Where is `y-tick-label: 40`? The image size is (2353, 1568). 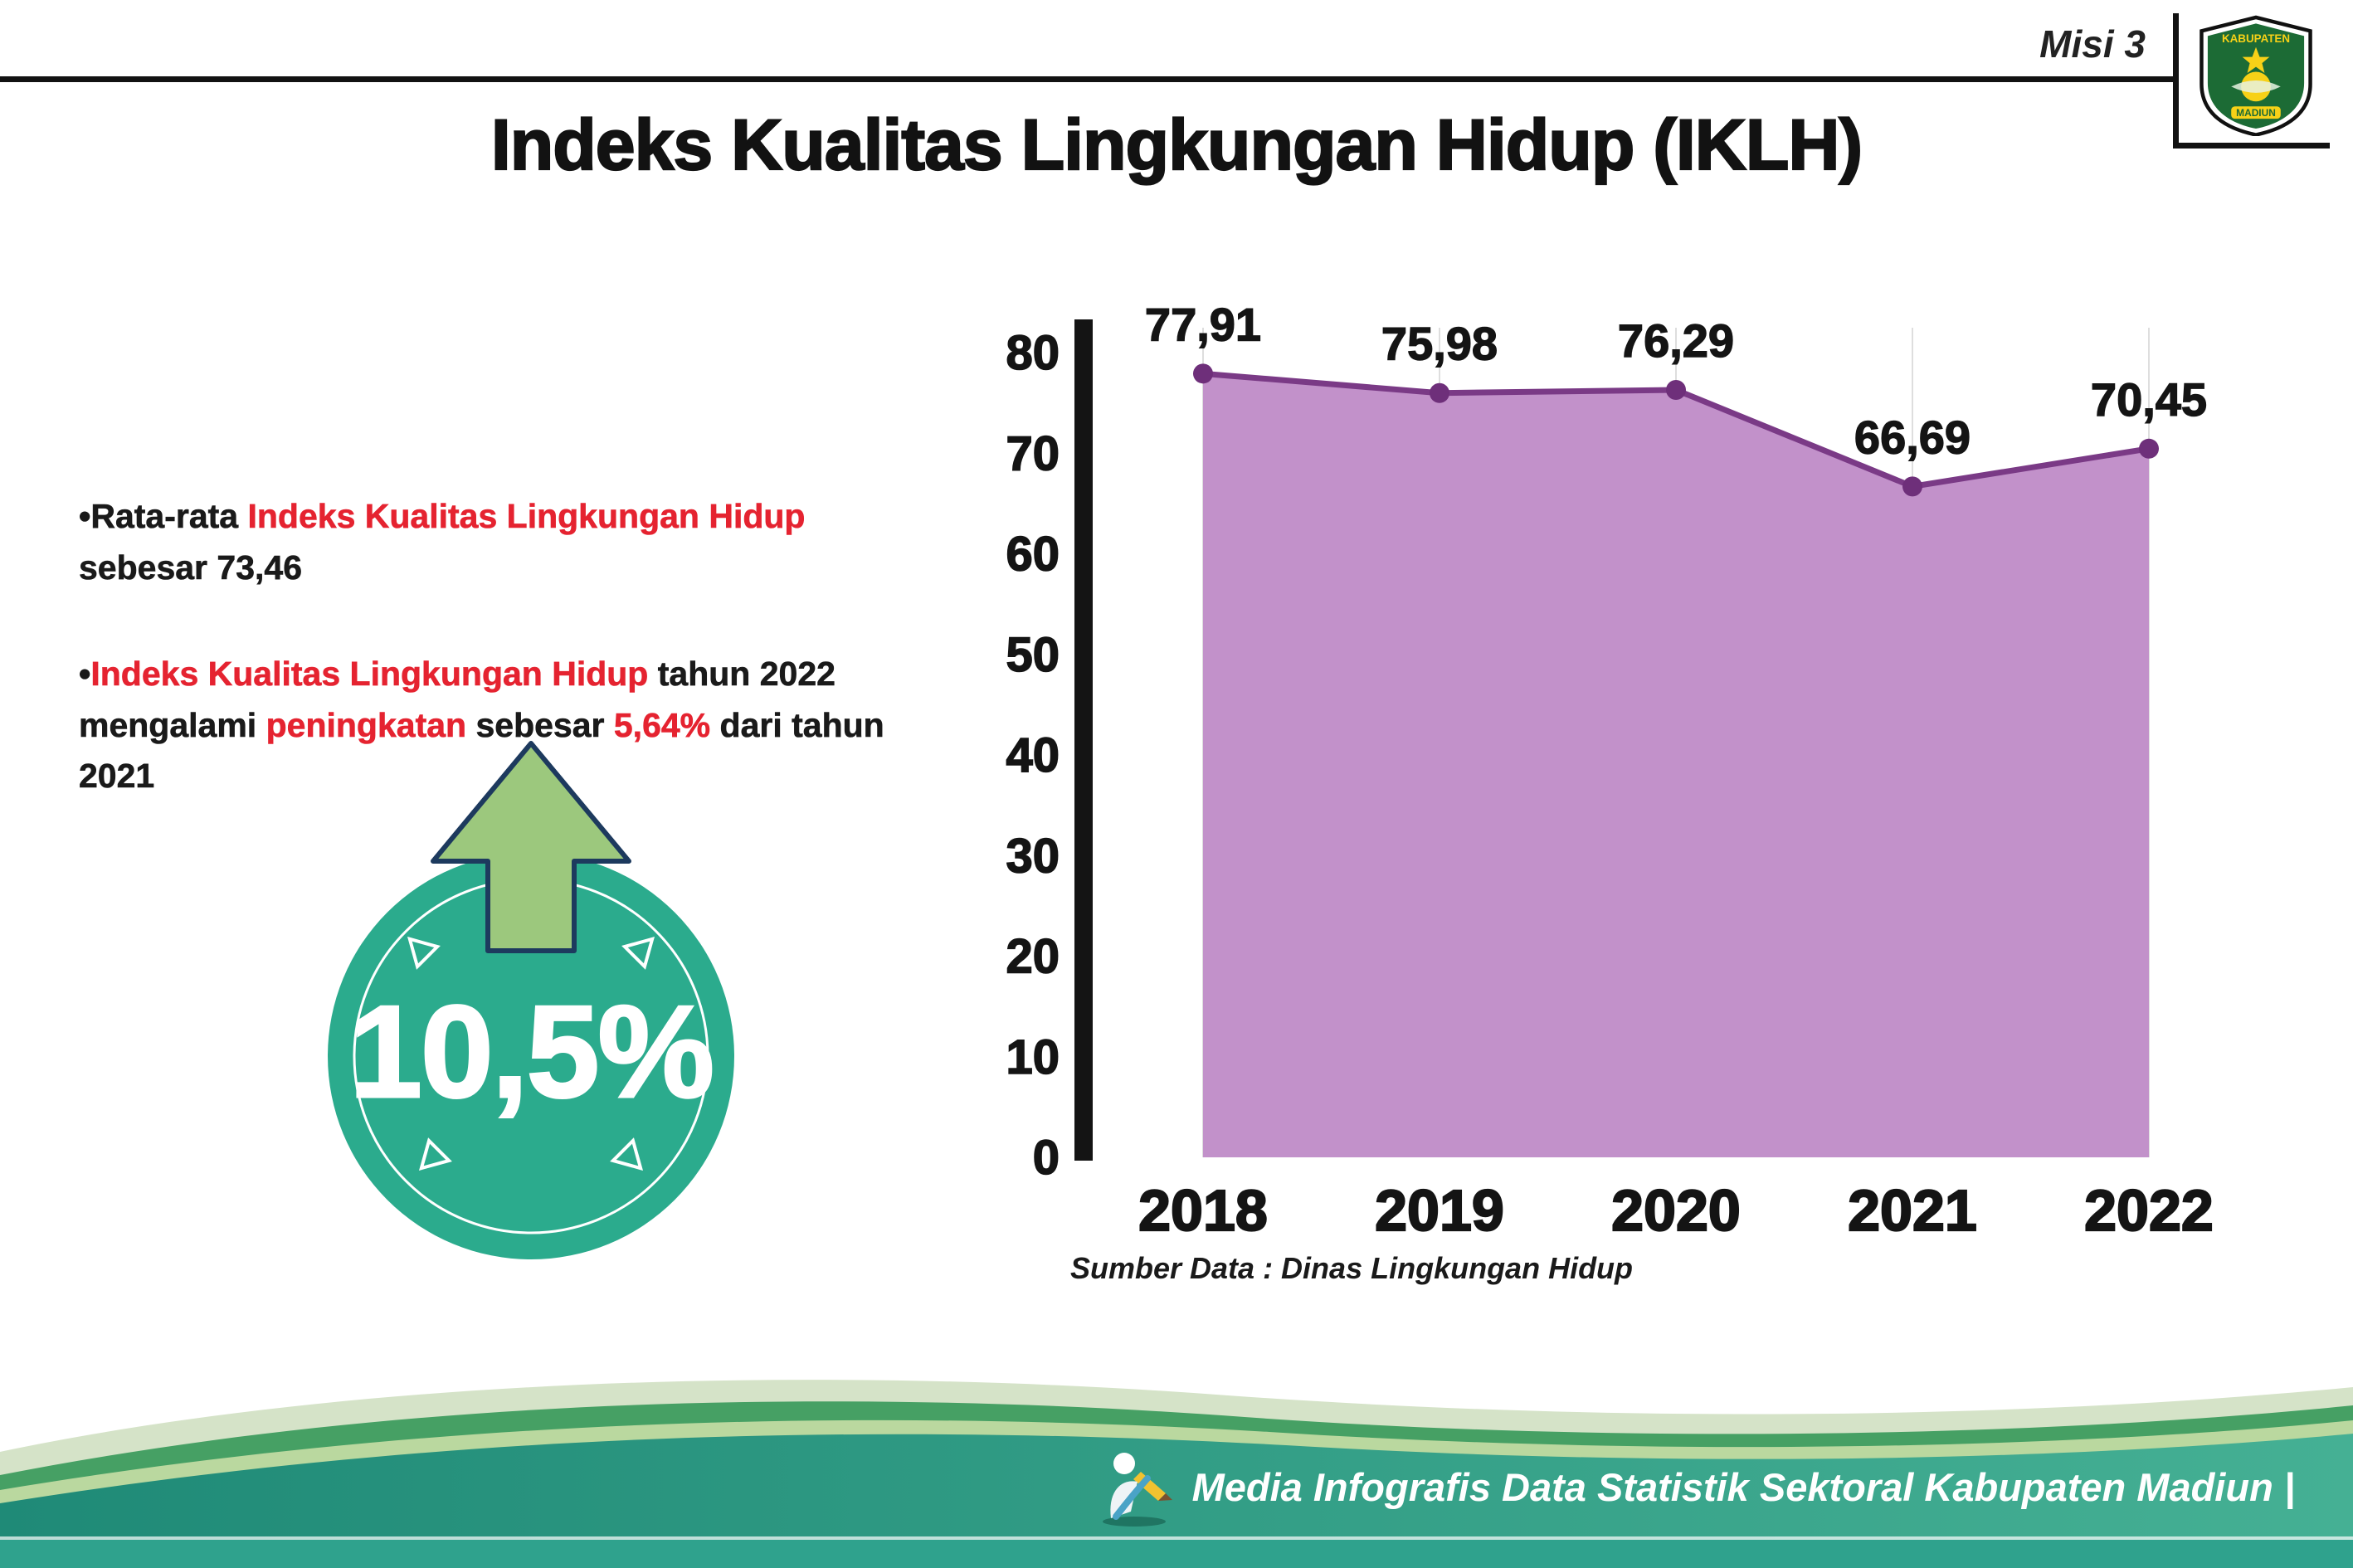
y-tick-label: 40 is located at coordinates (1033, 755).